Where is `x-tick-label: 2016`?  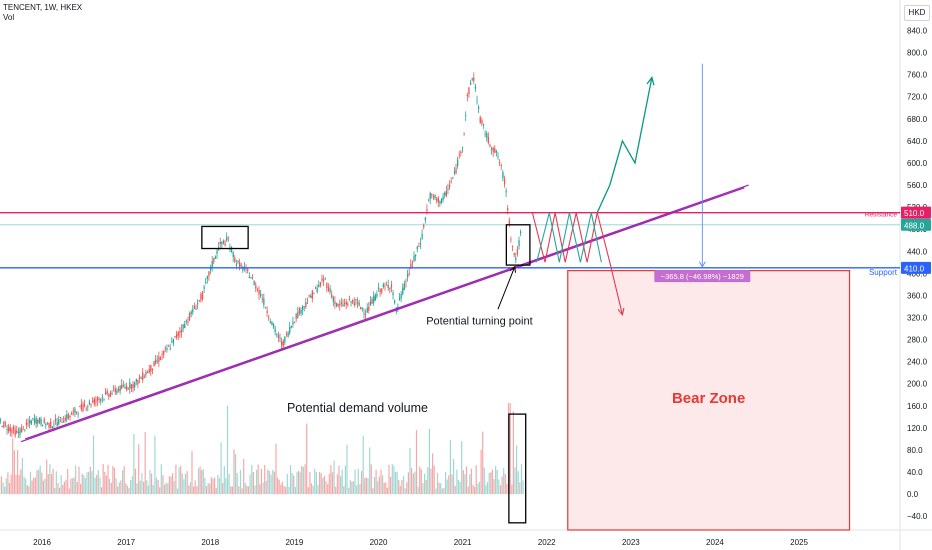
x-tick-label: 2016 is located at coordinates (42, 542).